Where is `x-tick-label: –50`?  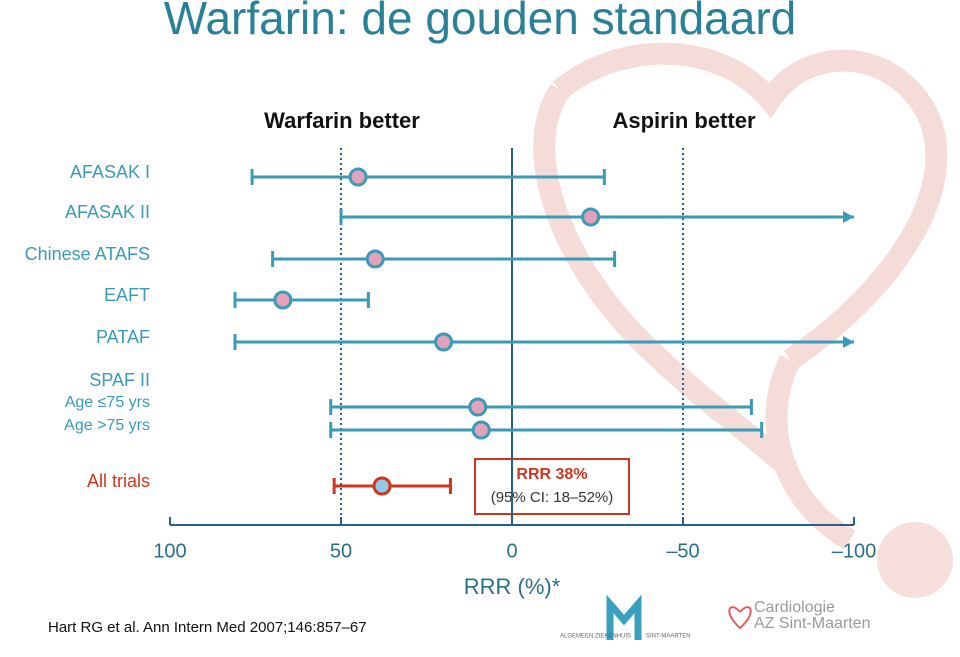 x-tick-label: –50 is located at coordinates (682, 551).